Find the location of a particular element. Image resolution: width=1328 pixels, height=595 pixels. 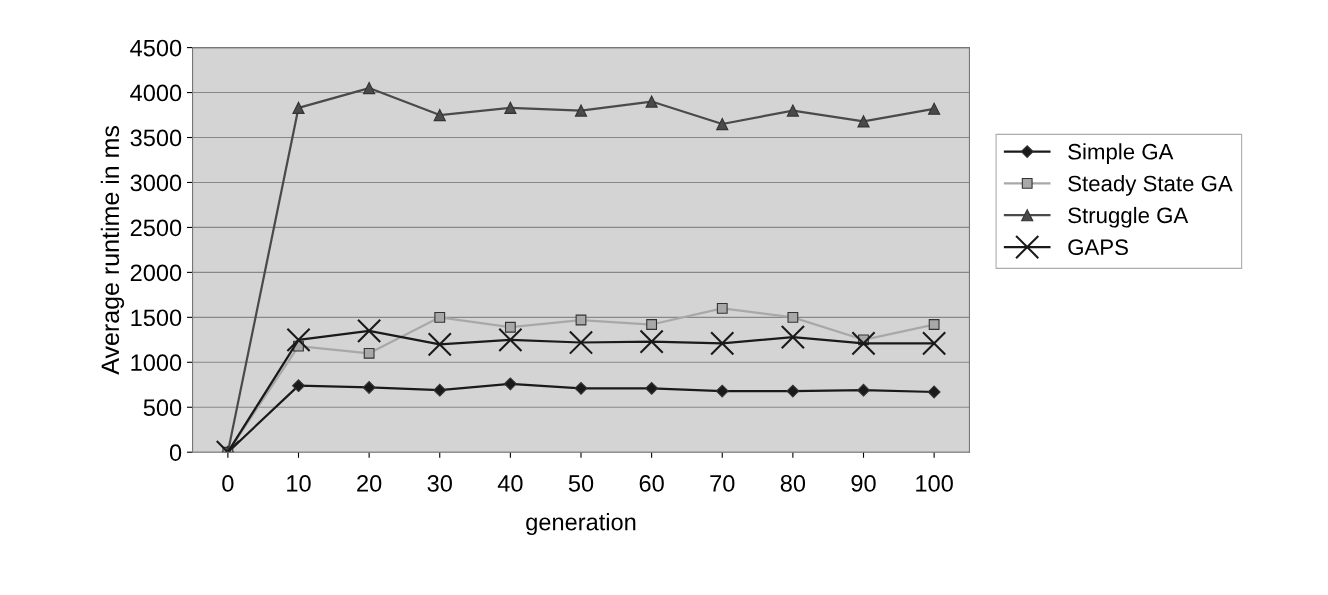

y-tick-label: 4000 is located at coordinates (156, 93).